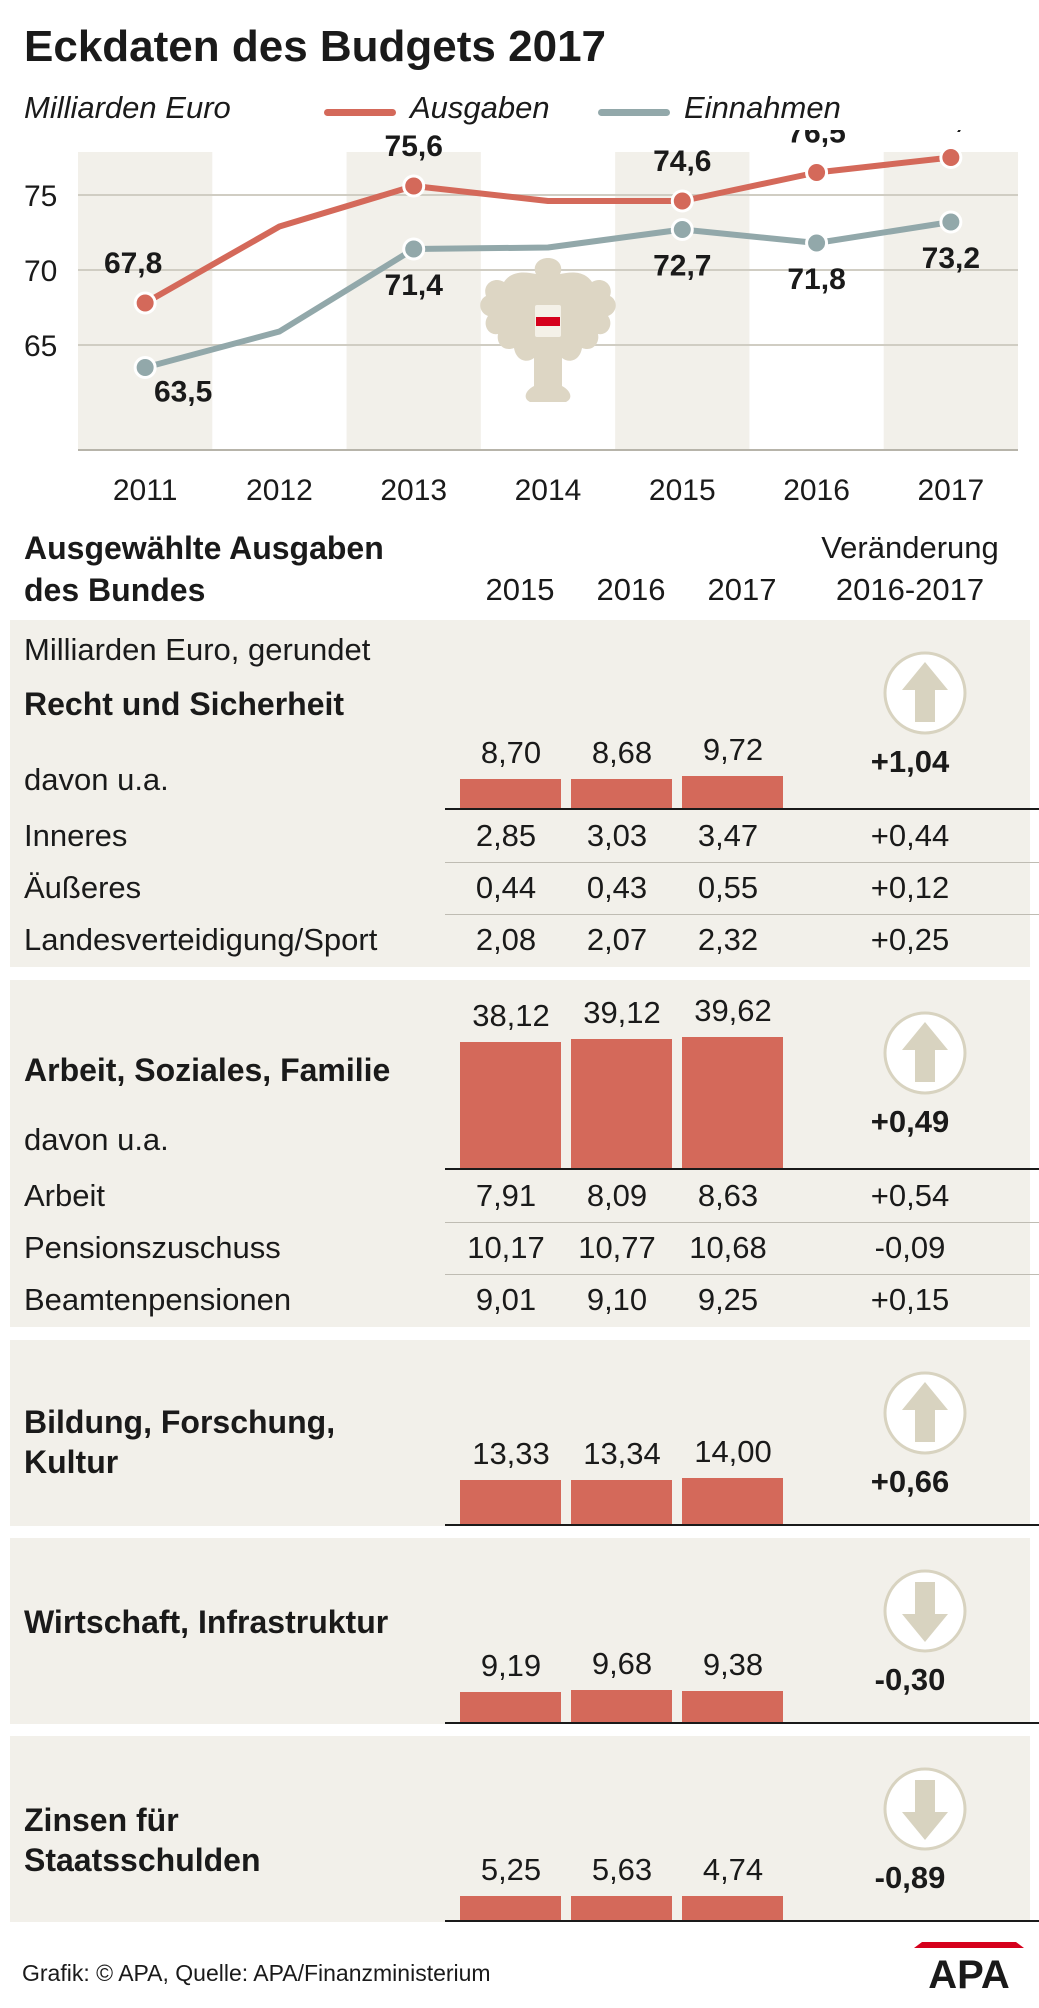 The image size is (1039, 2008). What do you see at coordinates (71, 1462) in the screenshot?
I see `section-title-line2: Kultur` at bounding box center [71, 1462].